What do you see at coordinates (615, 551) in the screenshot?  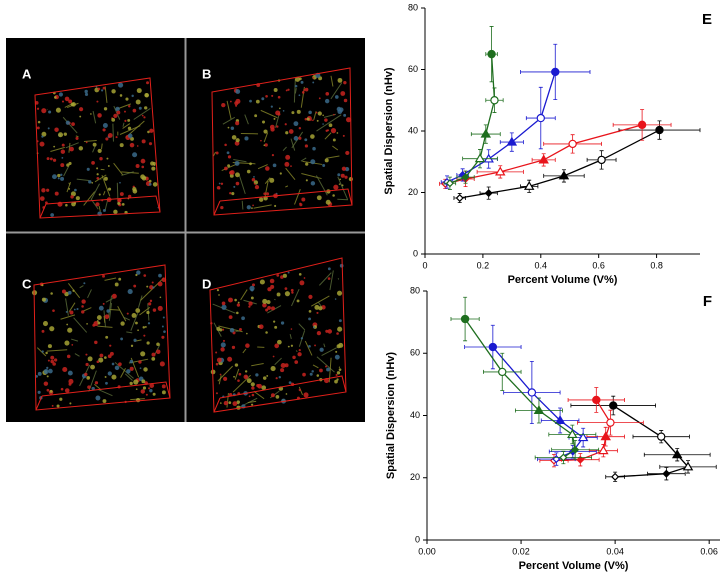 I see `x-tick-label: 0.04` at bounding box center [615, 551].